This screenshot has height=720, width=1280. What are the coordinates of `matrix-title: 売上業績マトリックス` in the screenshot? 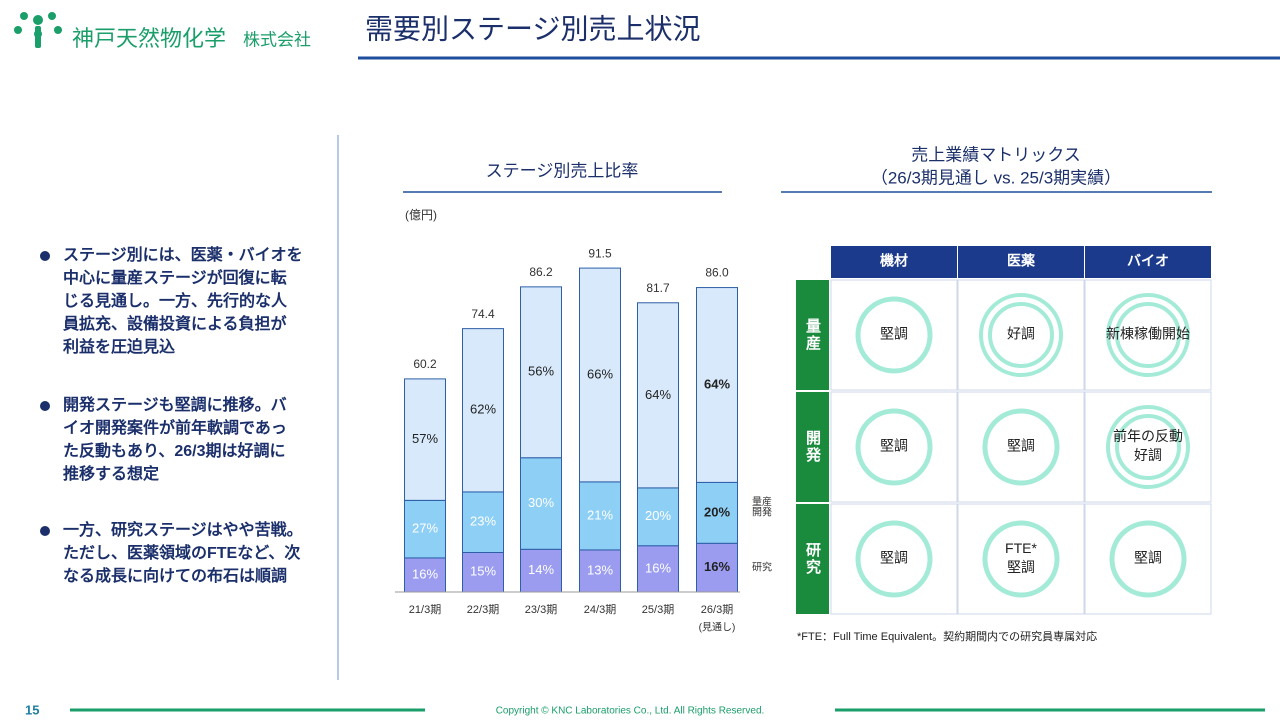 It's located at (996, 154).